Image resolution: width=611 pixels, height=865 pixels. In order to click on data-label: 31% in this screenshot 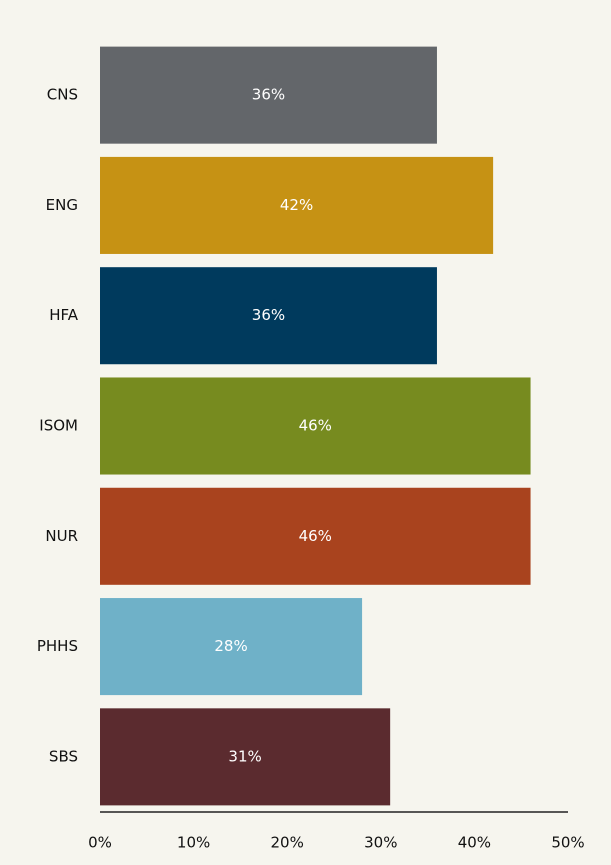, I will do `click(244, 756)`.